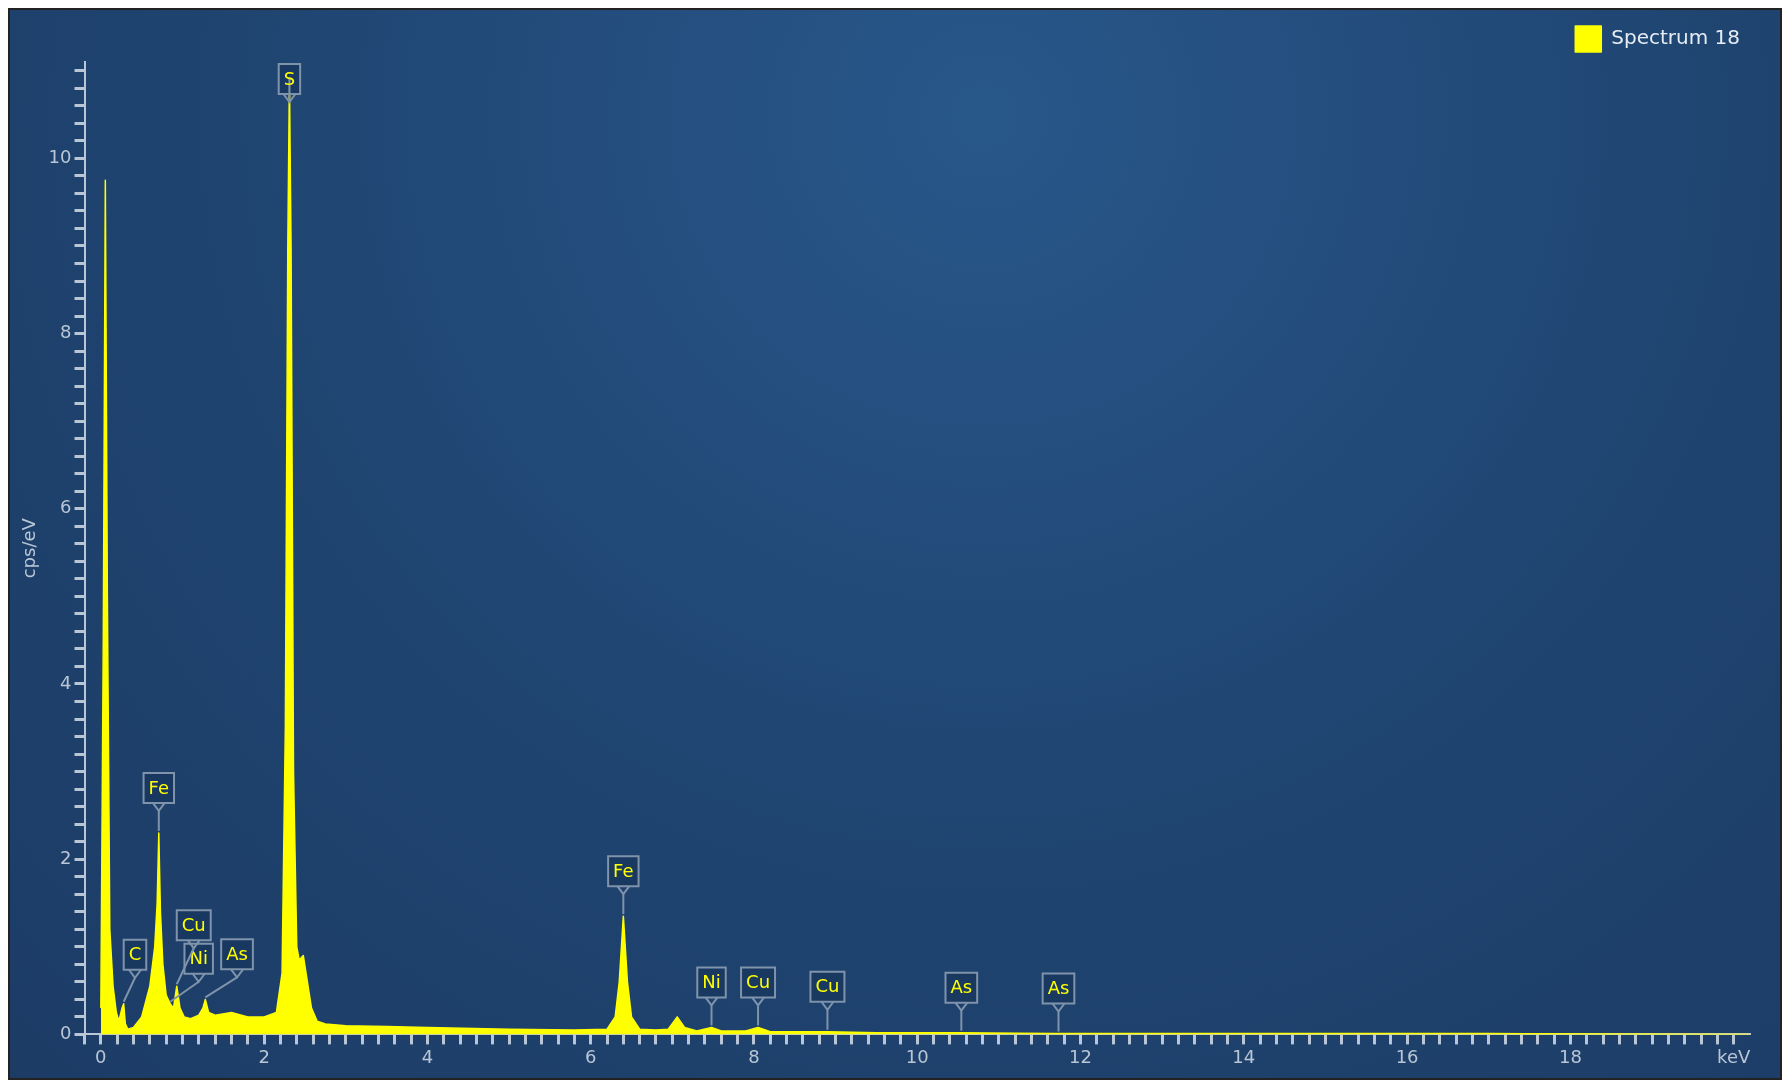 The height and width of the screenshot is (1088, 1790). Describe the element at coordinates (264, 1056) in the screenshot. I see `x-tick-label: 2` at that location.